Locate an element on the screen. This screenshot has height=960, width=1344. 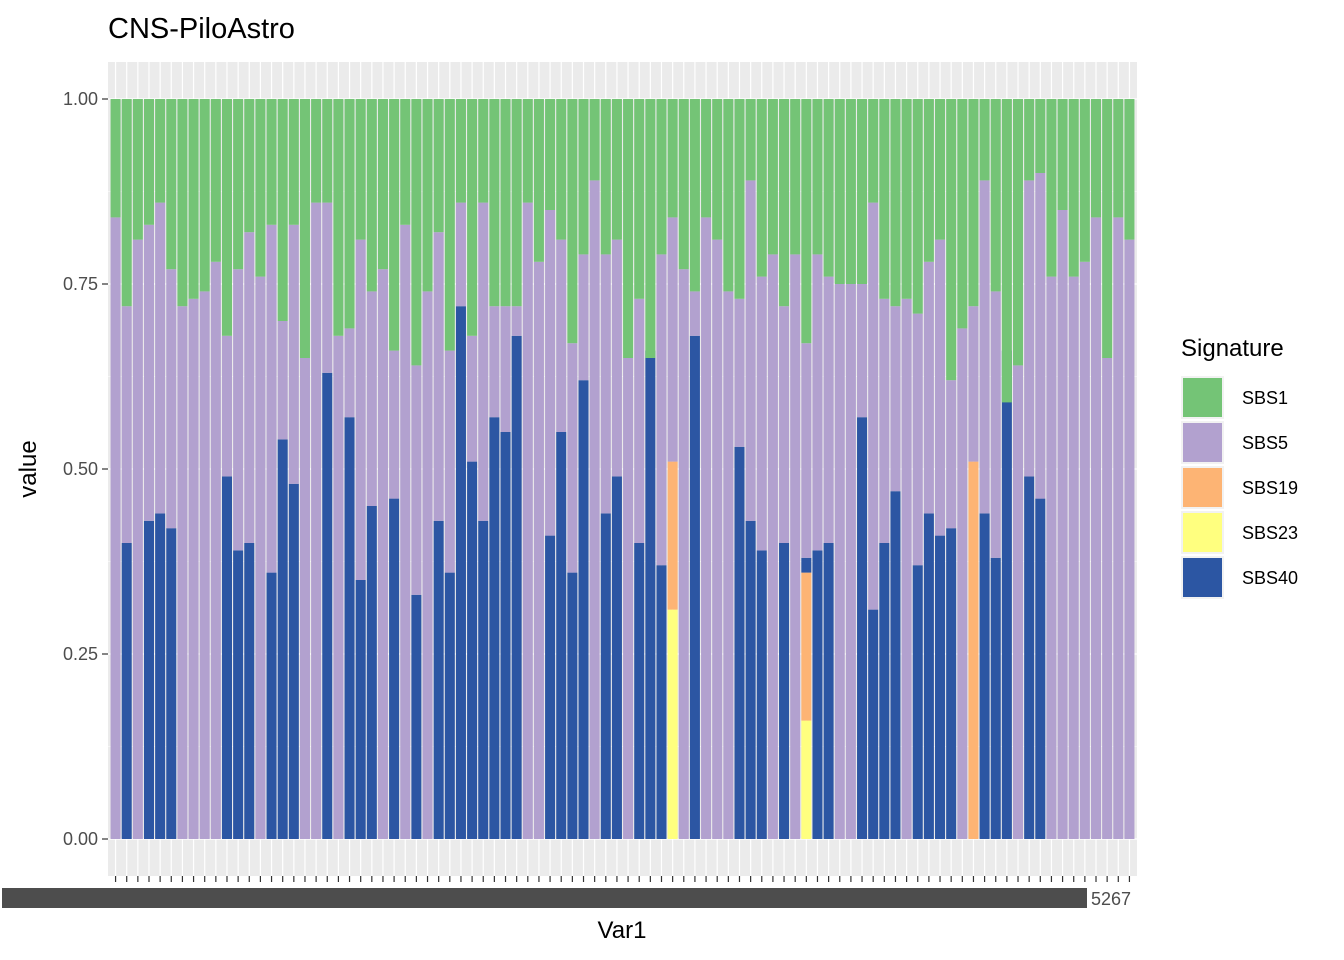
y-axis: 0.00 0.25 0.50 0.75 1.00 is located at coordinates (85, 469).